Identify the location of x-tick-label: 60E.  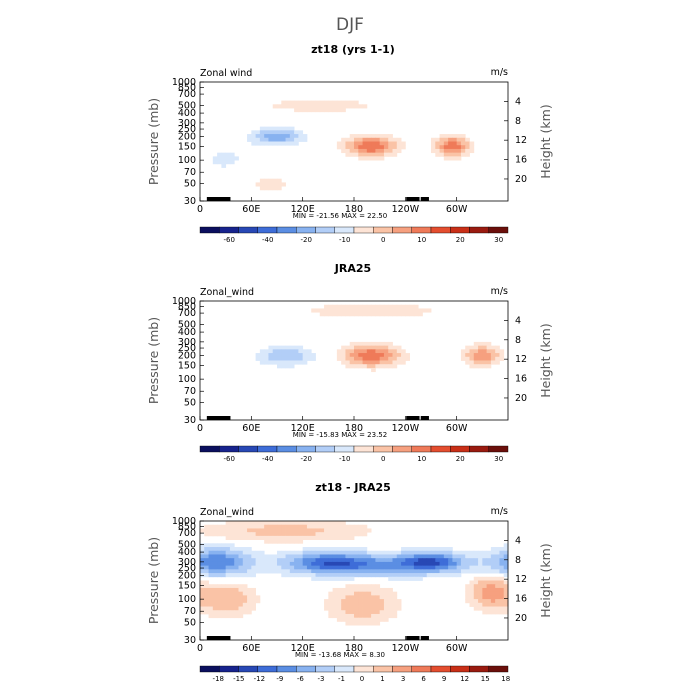
(251, 428).